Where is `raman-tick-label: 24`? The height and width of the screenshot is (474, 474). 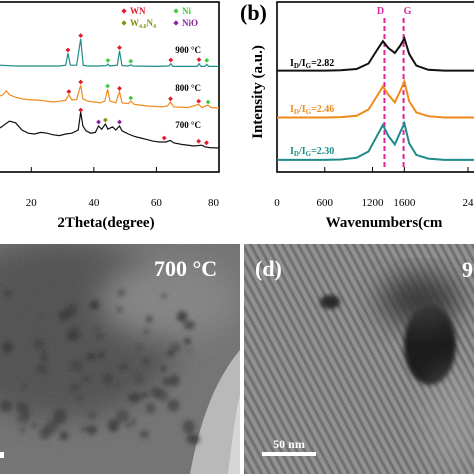 raman-tick-label: 24 is located at coordinates (468, 203).